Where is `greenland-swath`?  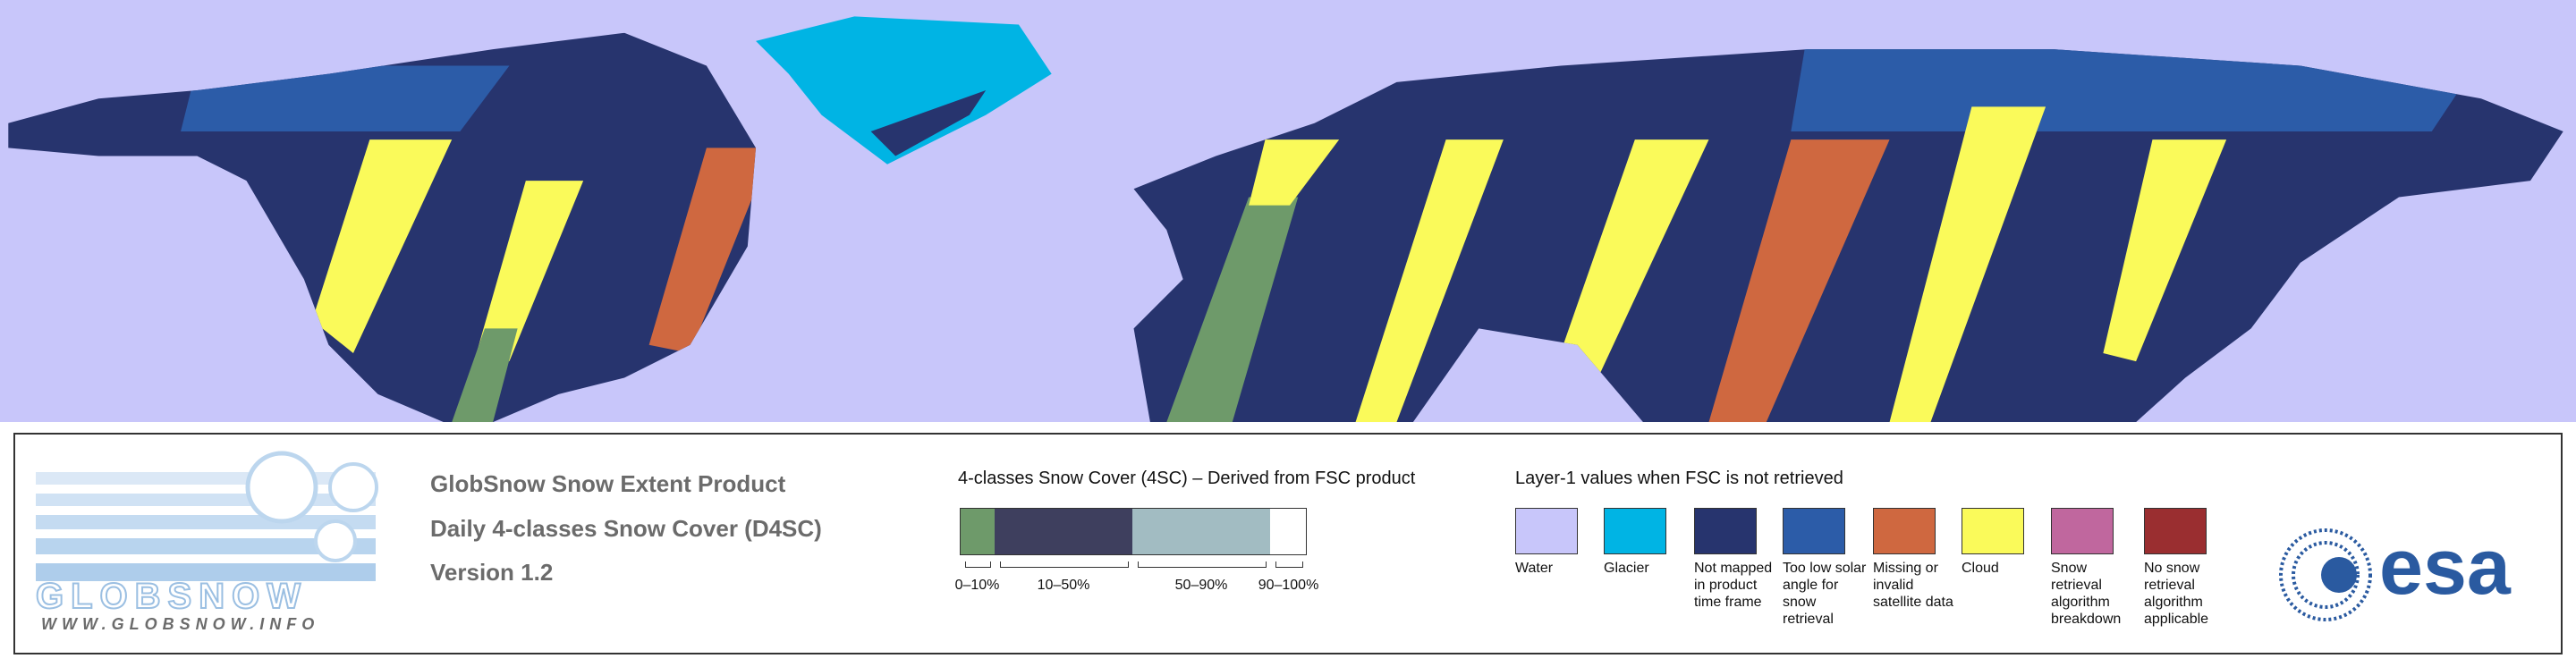 greenland-swath is located at coordinates (928, 123).